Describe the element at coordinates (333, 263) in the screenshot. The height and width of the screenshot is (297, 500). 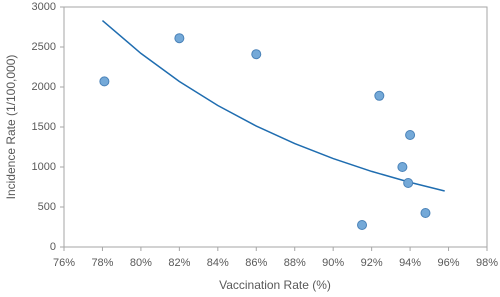
I see `x-tick-label: 90%` at that location.